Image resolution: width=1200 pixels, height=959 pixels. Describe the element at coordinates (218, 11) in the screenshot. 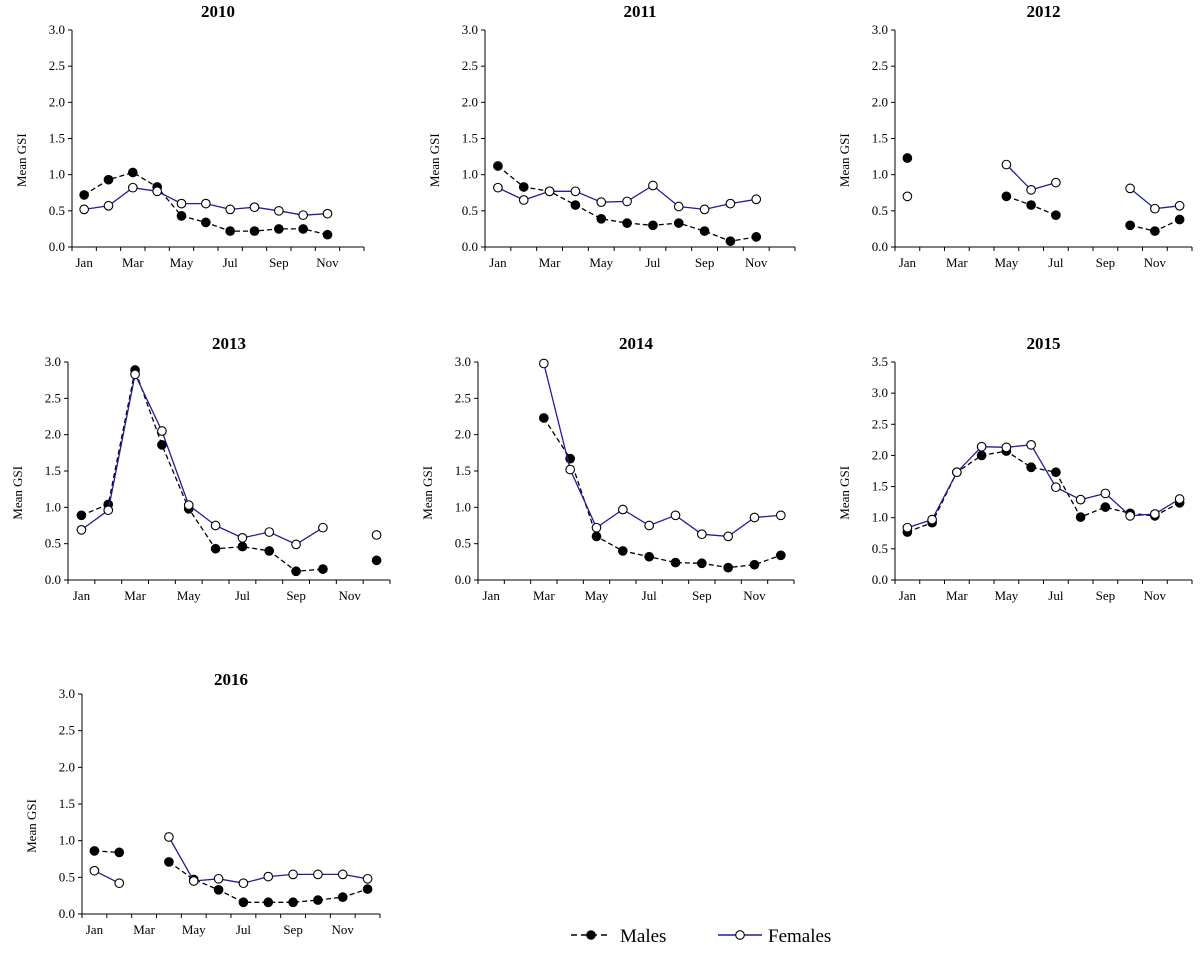

I see `chart-title: 2010` at that location.